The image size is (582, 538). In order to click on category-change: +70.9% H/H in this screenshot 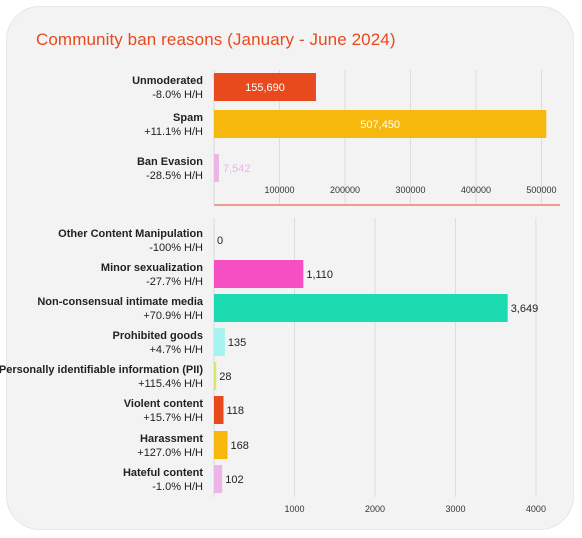, I will do `click(173, 316)`.